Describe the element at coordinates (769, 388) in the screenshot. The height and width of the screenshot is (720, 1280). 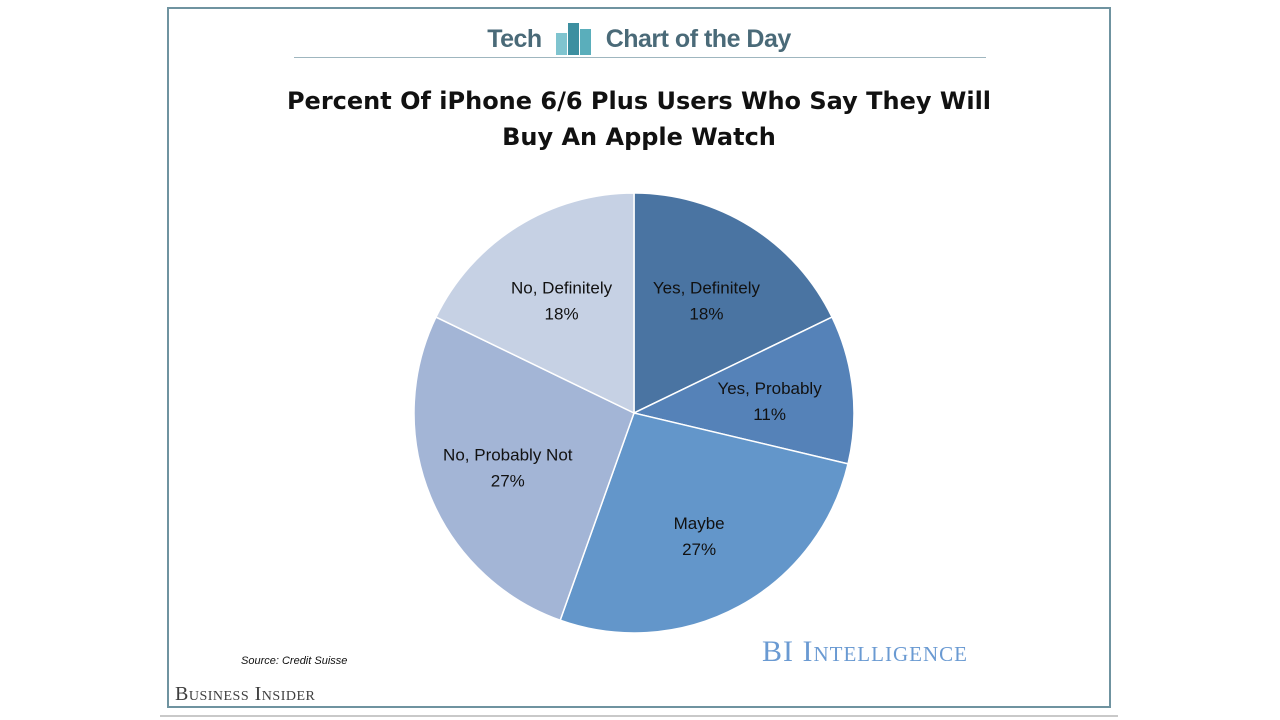
I see `slice-label: Yes, Probably` at that location.